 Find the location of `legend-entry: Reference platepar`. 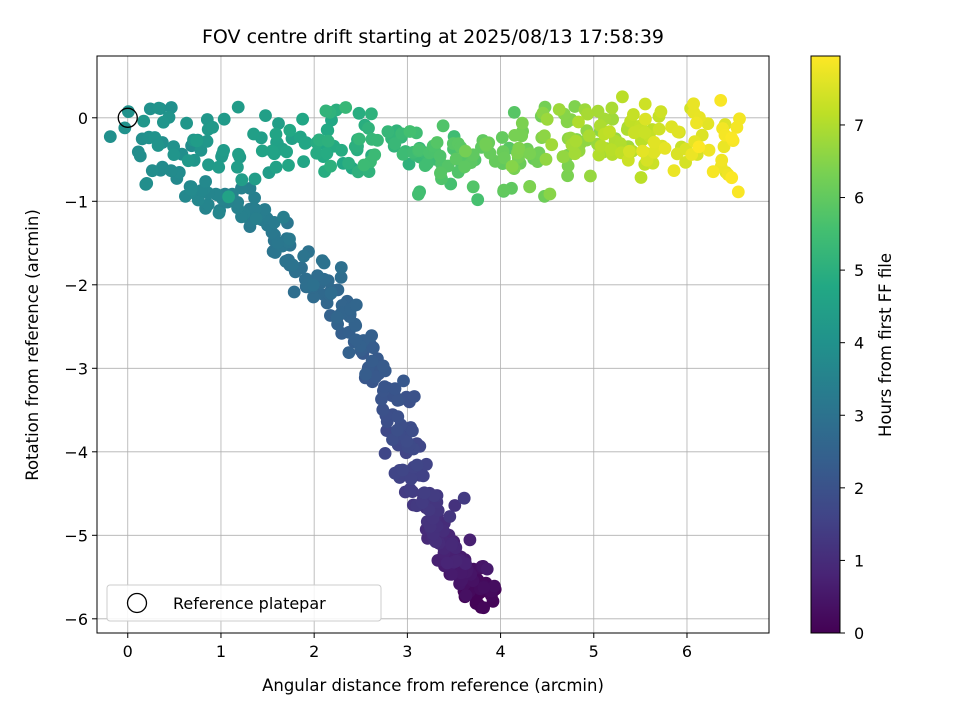

legend-entry: Reference platepar is located at coordinates (249, 603).